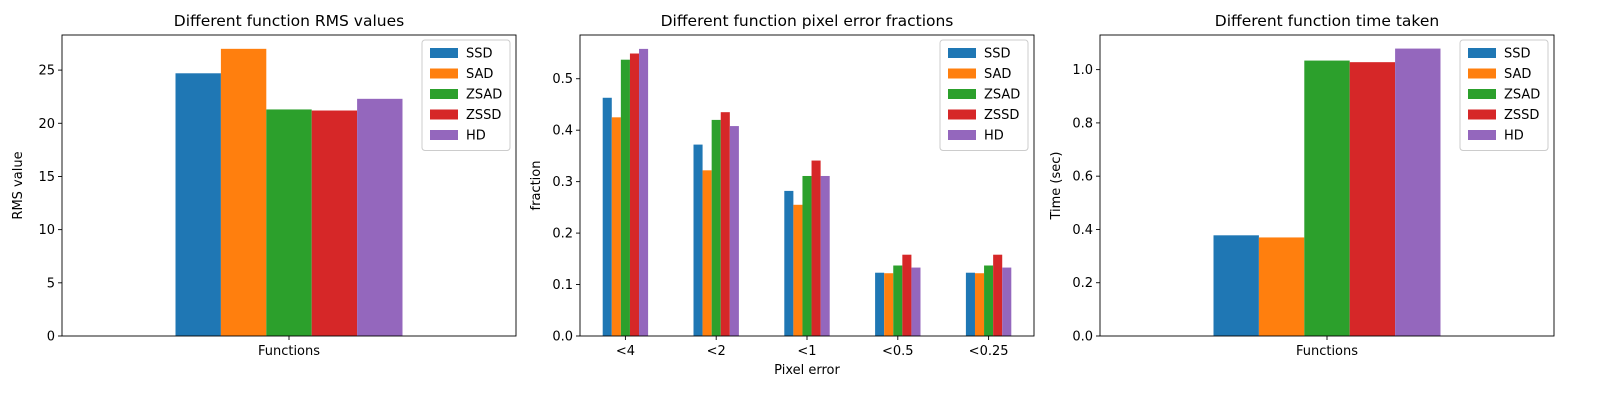 The image size is (1600, 400). What do you see at coordinates (46, 124) in the screenshot?
I see `y-tick-label: 20` at bounding box center [46, 124].